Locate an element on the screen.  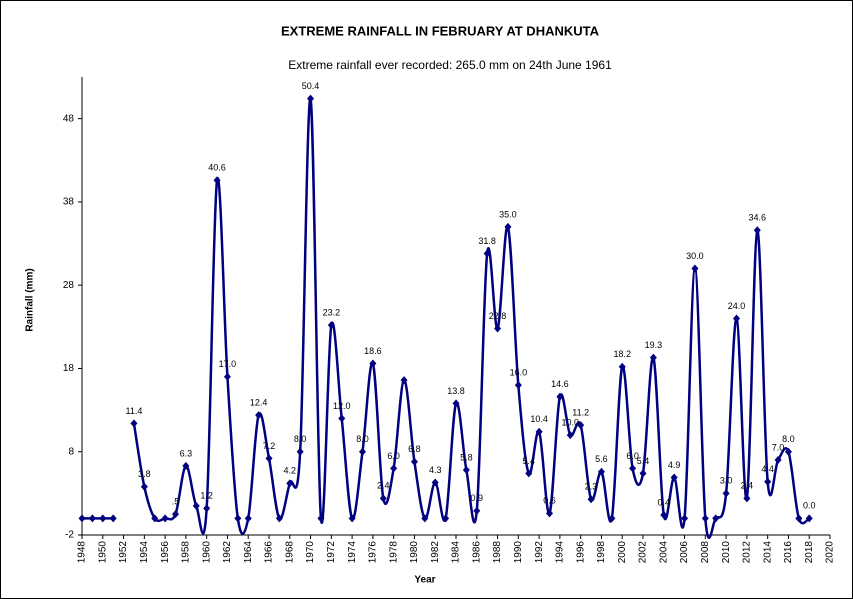
y-tick-label: 8 is located at coordinates (71, 451).